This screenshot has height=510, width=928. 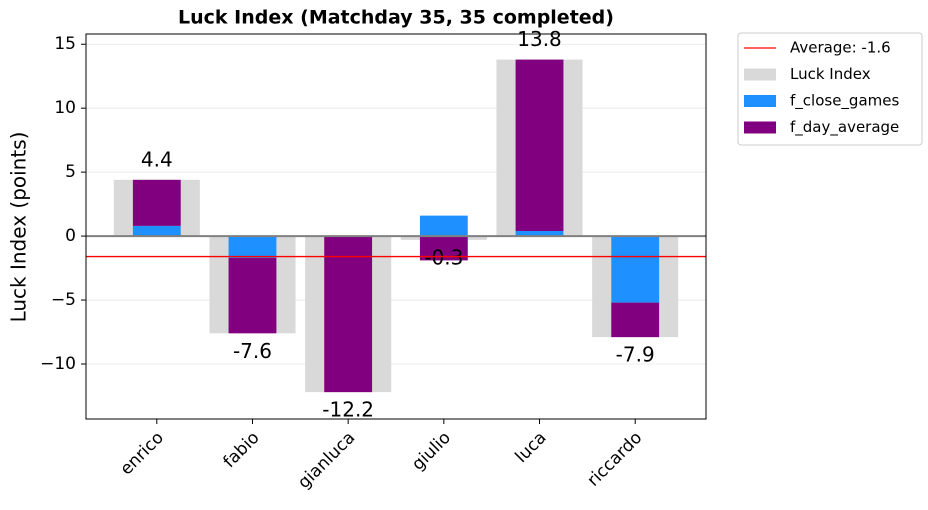 What do you see at coordinates (70, 172) in the screenshot?
I see `y-tick-label: 5` at bounding box center [70, 172].